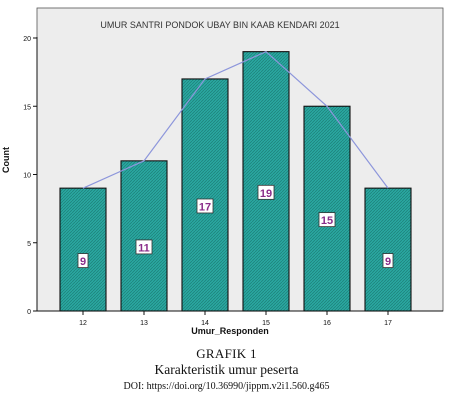 The image size is (453, 404). I want to click on y-tick-label: 0, so click(29, 312).